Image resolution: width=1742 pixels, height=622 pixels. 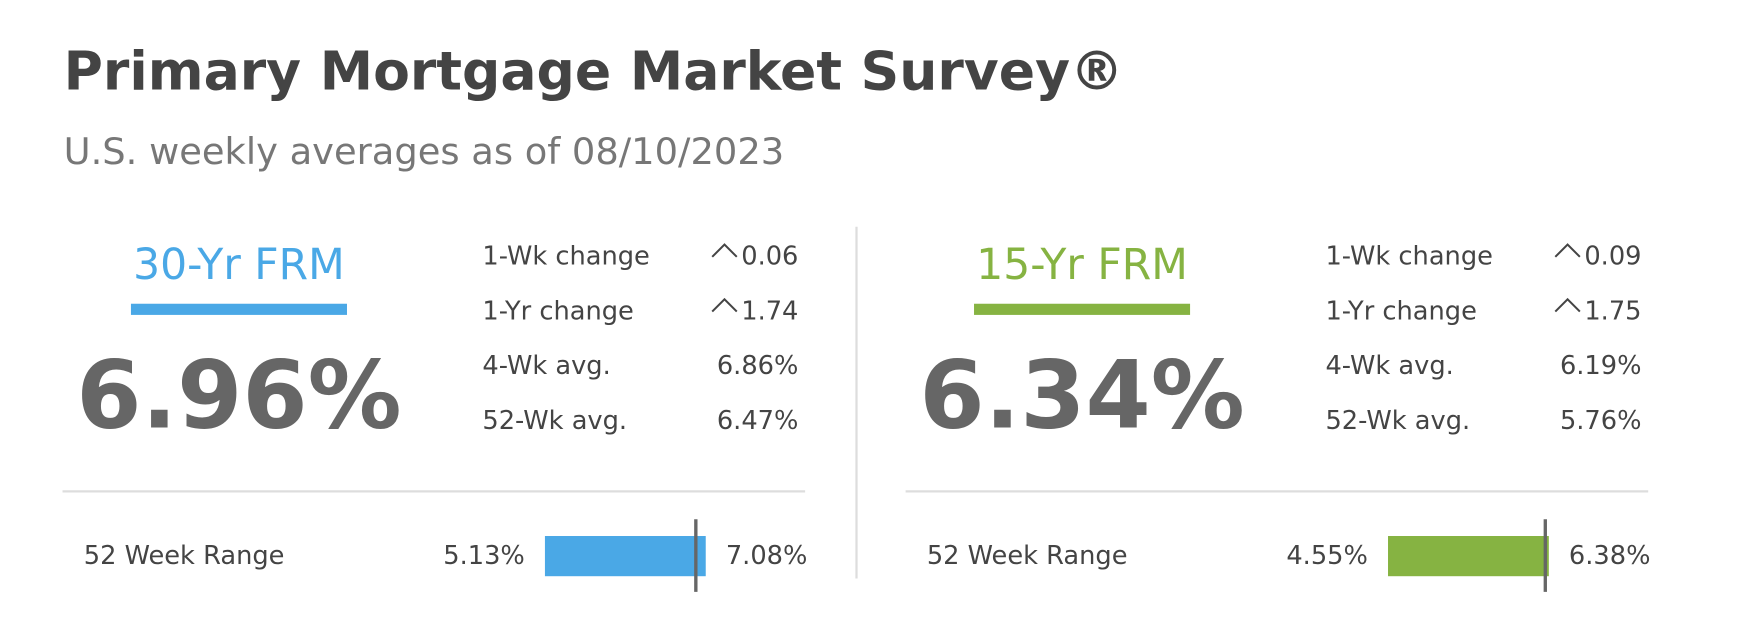 What do you see at coordinates (1601, 421) in the screenshot?
I see `stat-value: 5.76%` at bounding box center [1601, 421].